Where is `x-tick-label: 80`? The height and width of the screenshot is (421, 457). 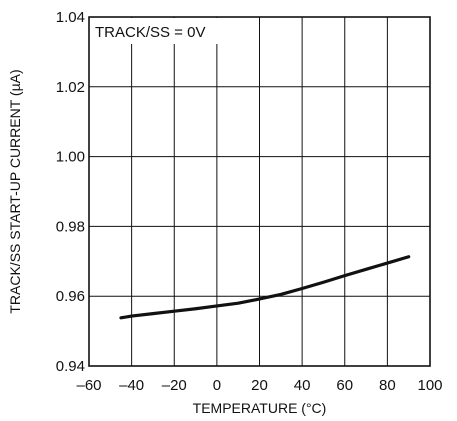 x-tick-label: 80 is located at coordinates (387, 385).